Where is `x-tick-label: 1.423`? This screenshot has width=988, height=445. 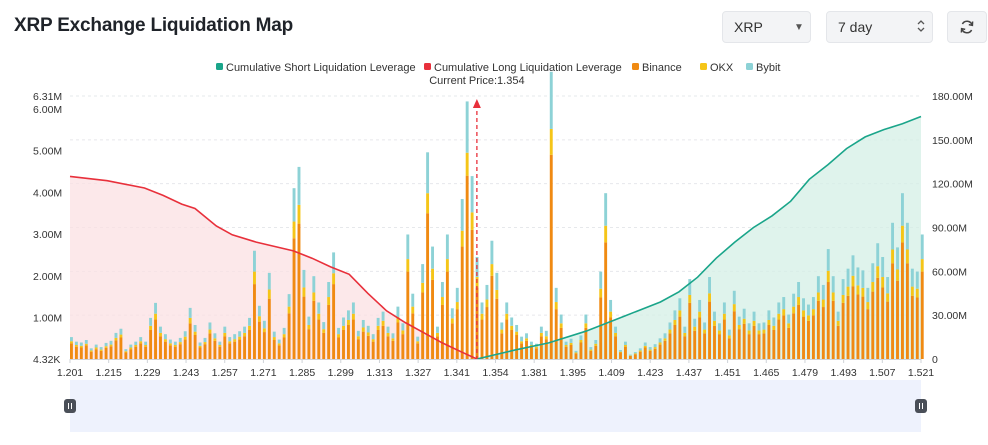
x-tick-label: 1.423 is located at coordinates (650, 373).